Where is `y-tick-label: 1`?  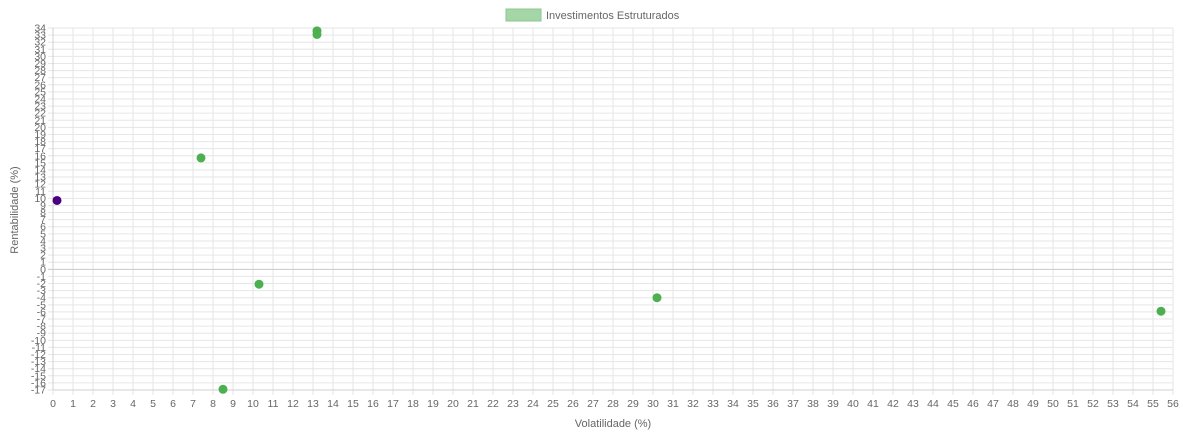
y-tick-label: 1 is located at coordinates (43, 263).